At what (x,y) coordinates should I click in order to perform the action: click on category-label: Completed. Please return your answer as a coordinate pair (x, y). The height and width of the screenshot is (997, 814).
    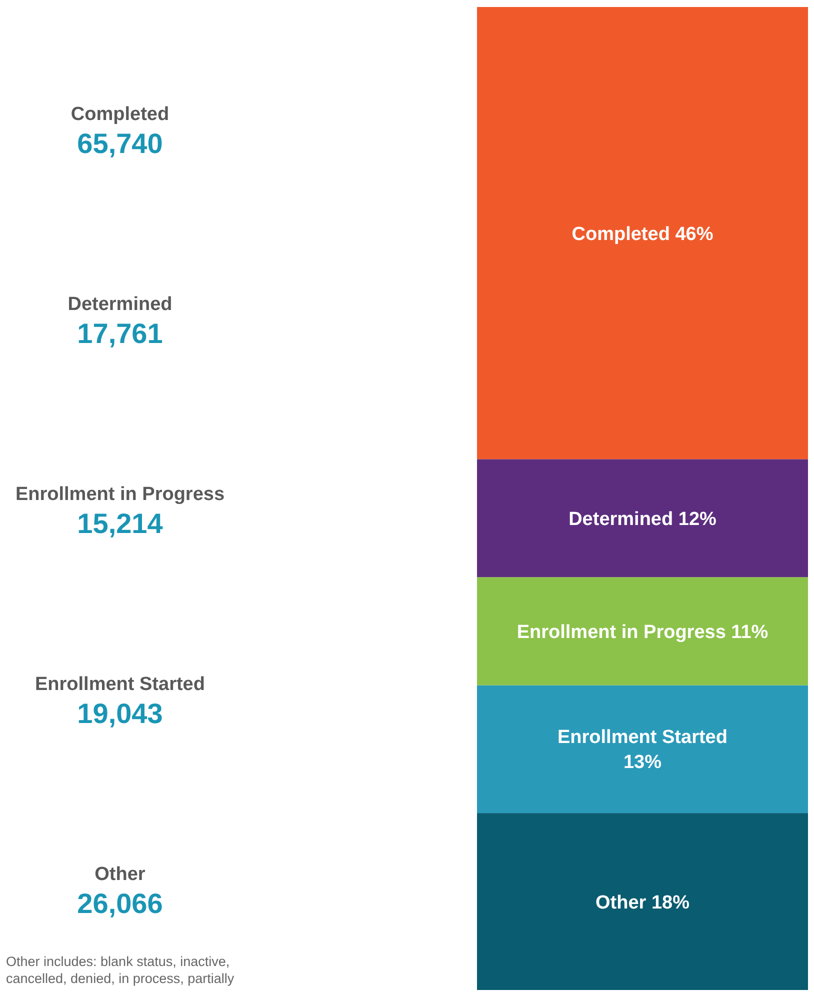
    Looking at the image, I should click on (120, 114).